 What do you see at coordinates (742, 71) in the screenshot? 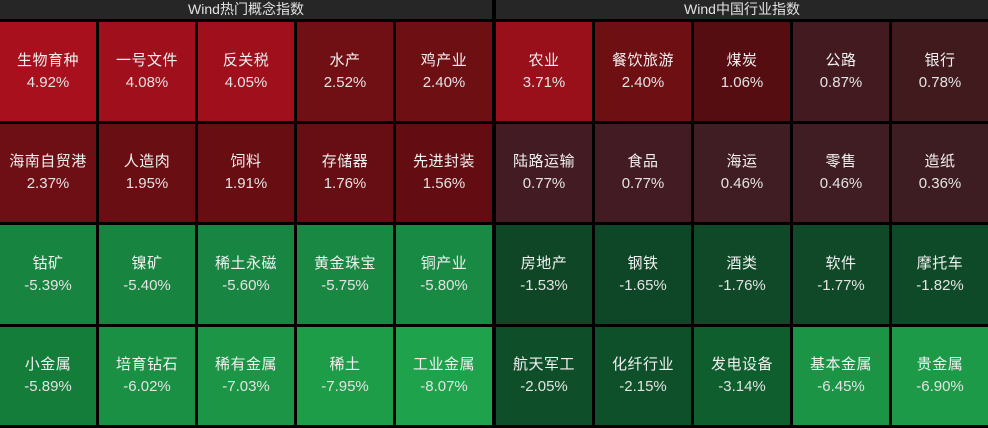
I see `heatmap-cell: 煤炭 1.06%` at bounding box center [742, 71].